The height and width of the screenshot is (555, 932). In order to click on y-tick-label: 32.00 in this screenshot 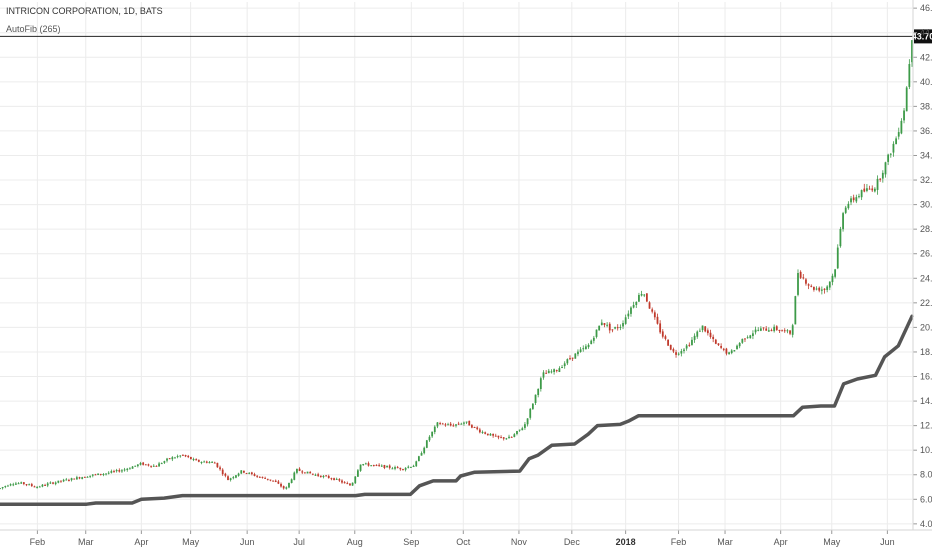, I will do `click(926, 180)`.